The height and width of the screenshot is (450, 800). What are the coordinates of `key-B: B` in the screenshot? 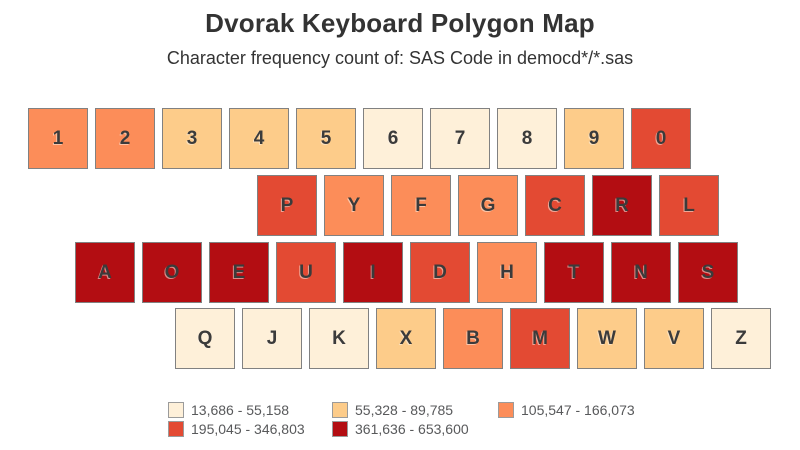 It's located at (473, 338).